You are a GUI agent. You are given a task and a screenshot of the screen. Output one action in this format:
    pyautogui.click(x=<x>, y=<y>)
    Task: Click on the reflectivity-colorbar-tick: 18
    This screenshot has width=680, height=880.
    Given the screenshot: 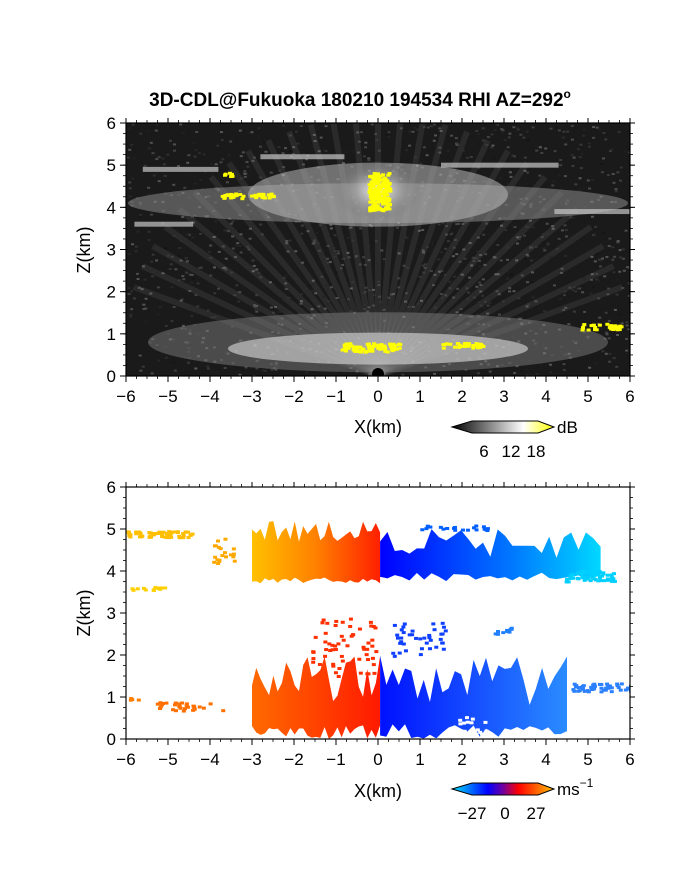 What is the action you would take?
    pyautogui.click(x=536, y=451)
    